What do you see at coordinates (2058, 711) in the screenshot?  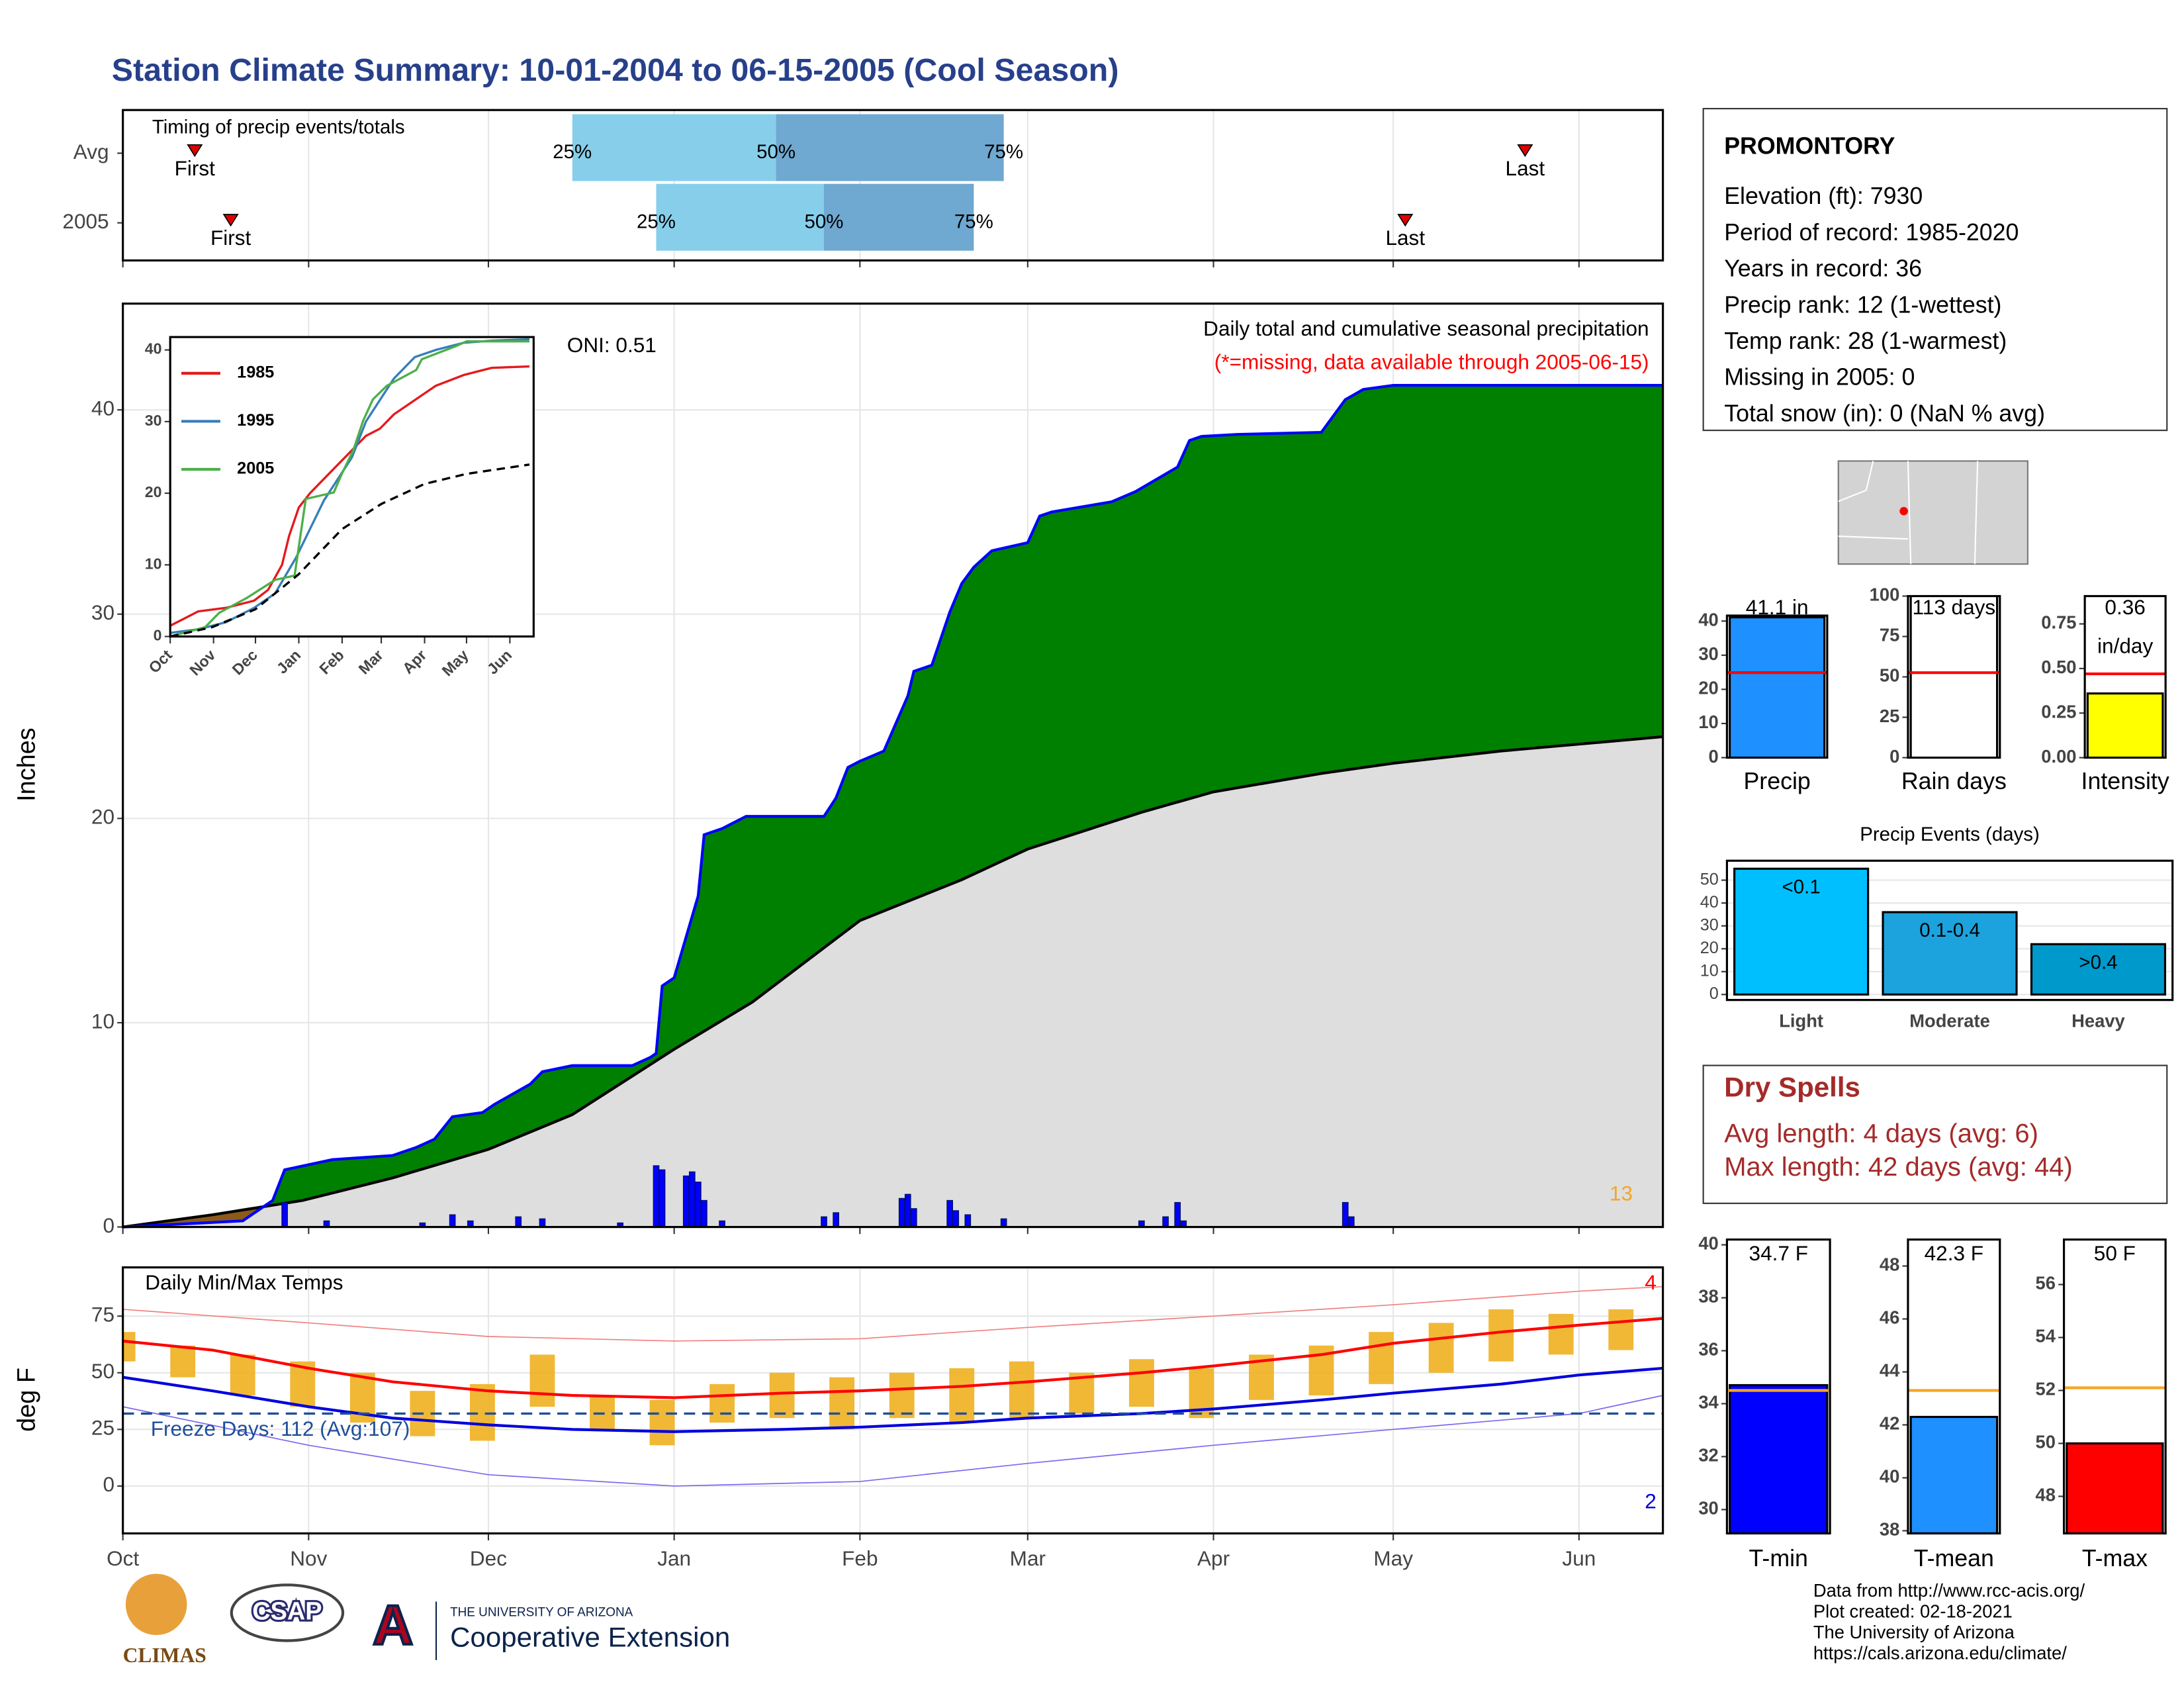 I see `y-tick-label: 0.25` at bounding box center [2058, 711].